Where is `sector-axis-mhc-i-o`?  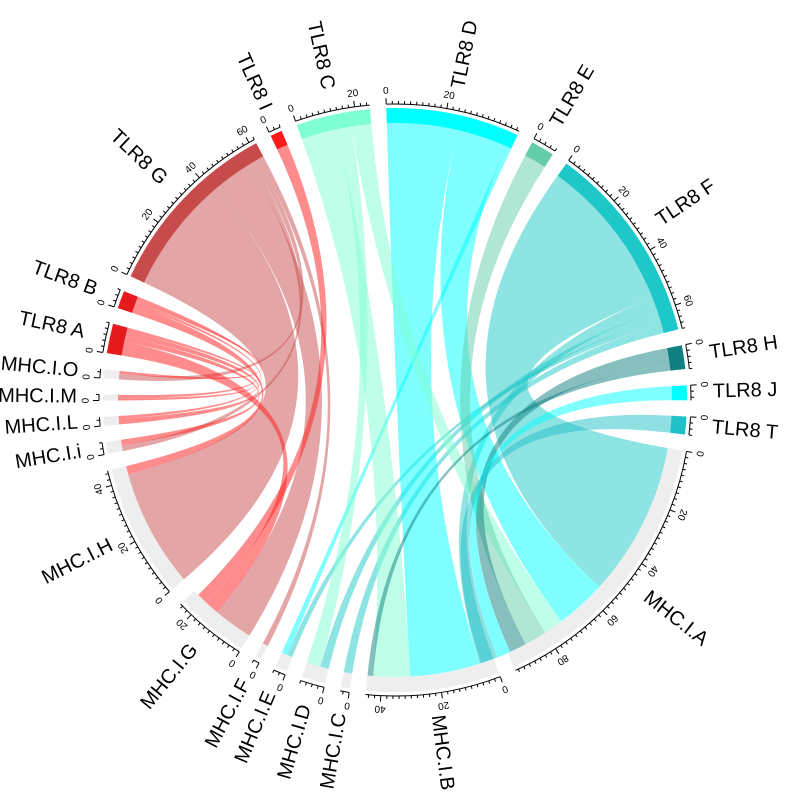 sector-axis-mhc-i-o is located at coordinates (100, 373).